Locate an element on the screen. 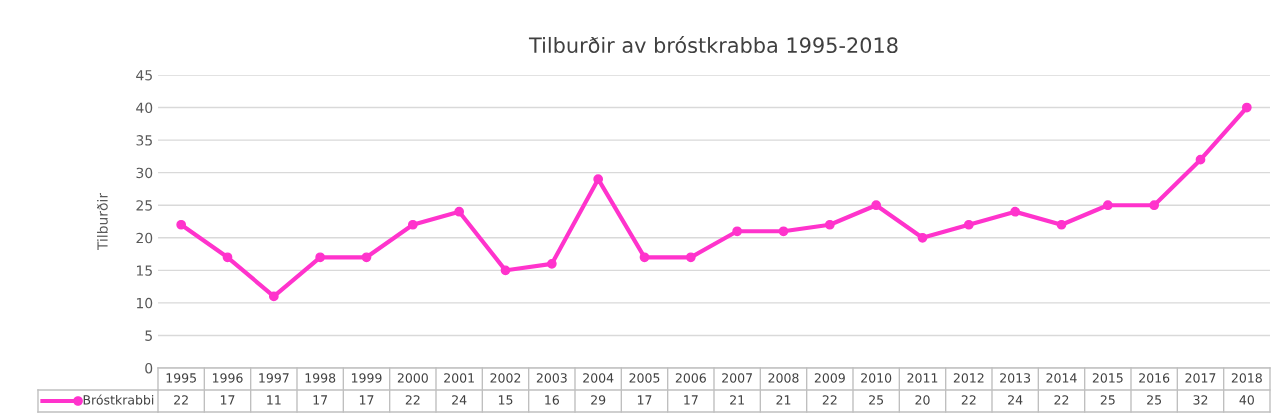 The width and height of the screenshot is (1284, 416). x-tick-label: 2007 is located at coordinates (737, 378).